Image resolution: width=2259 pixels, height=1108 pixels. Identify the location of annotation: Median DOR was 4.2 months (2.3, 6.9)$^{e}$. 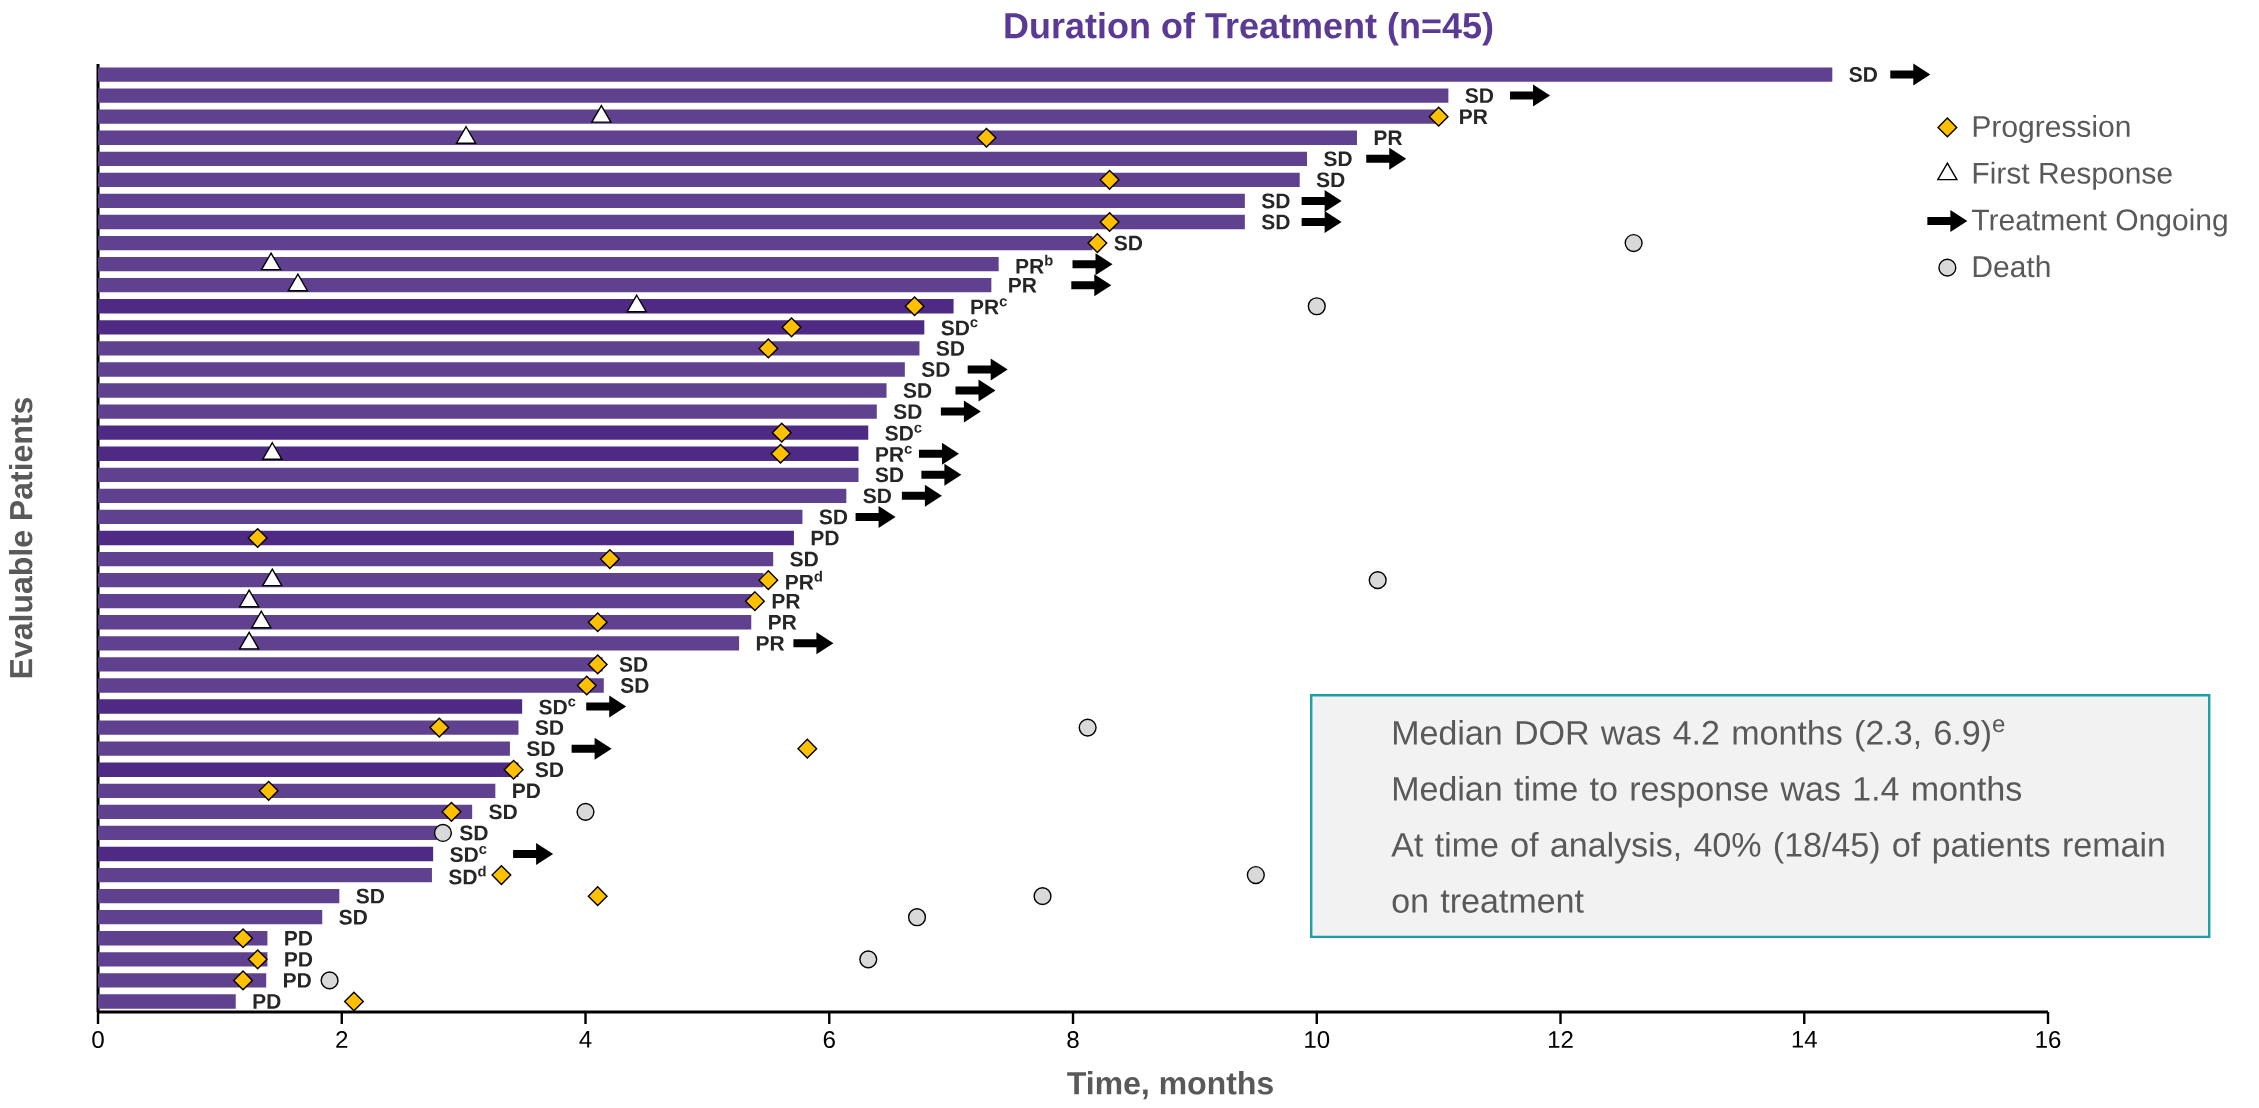
(1699, 735).